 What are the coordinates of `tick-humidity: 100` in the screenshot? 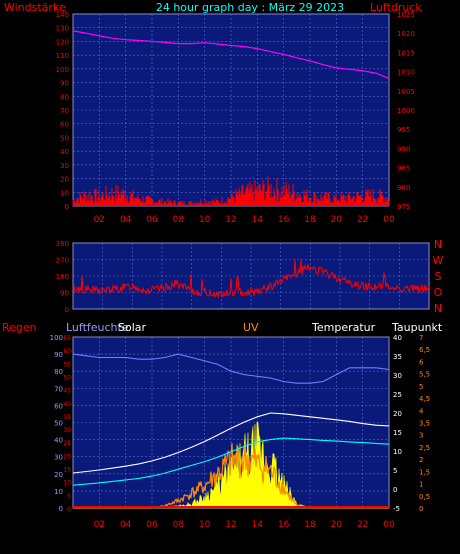 It's located at (56, 338).